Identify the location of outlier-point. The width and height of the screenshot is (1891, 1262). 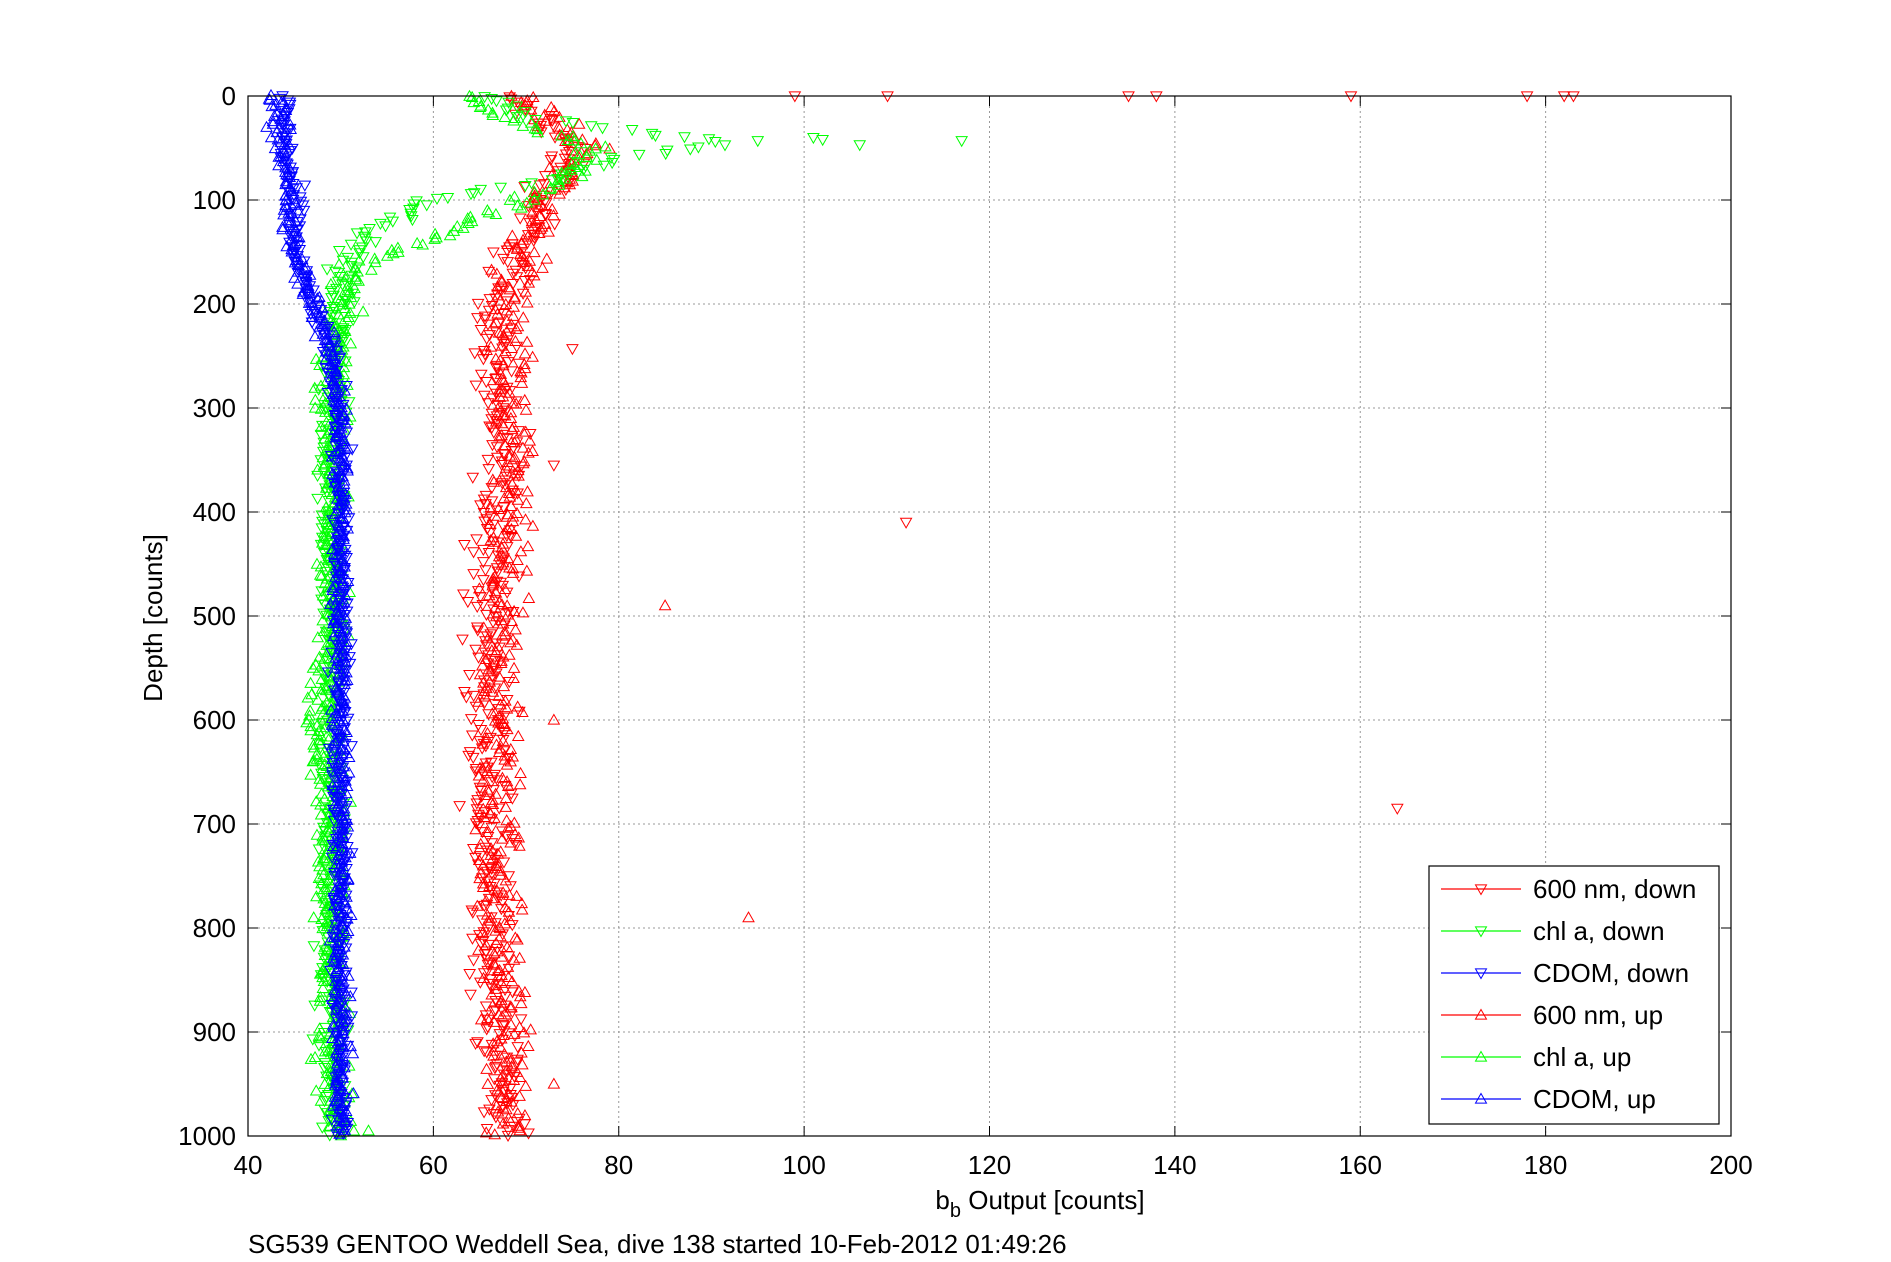
(823, 141).